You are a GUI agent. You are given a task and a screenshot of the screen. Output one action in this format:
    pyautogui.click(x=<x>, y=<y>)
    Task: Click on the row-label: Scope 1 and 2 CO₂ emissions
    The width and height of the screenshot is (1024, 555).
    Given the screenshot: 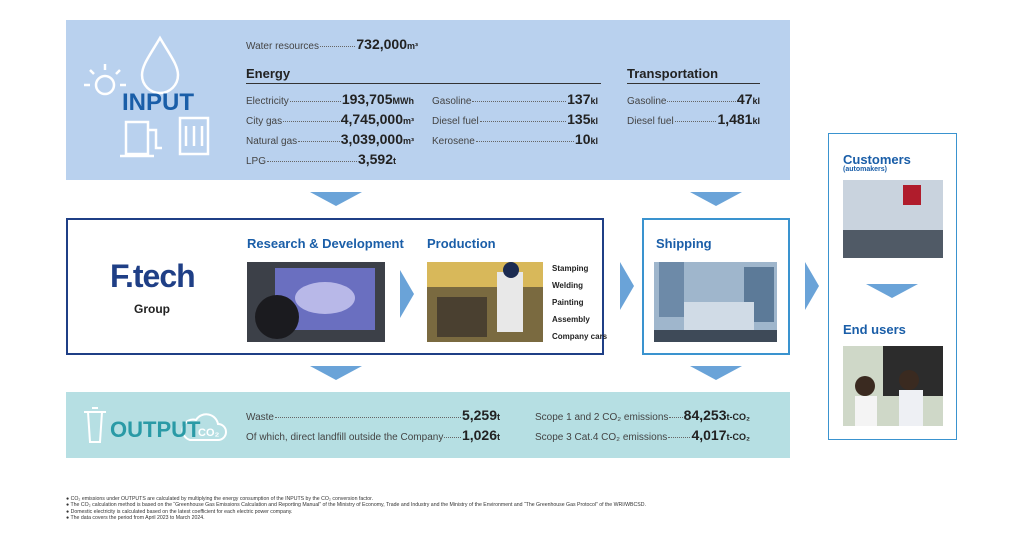 What is the action you would take?
    pyautogui.click(x=602, y=417)
    